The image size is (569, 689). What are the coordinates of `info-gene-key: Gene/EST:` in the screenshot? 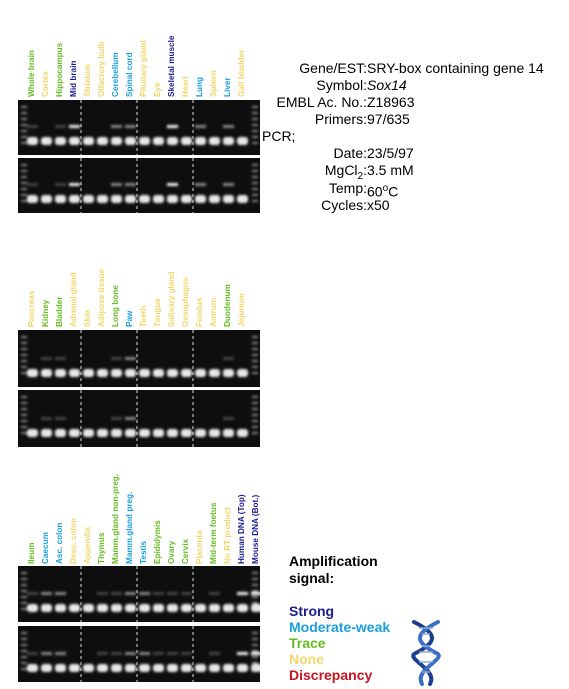 It's located at (333, 68).